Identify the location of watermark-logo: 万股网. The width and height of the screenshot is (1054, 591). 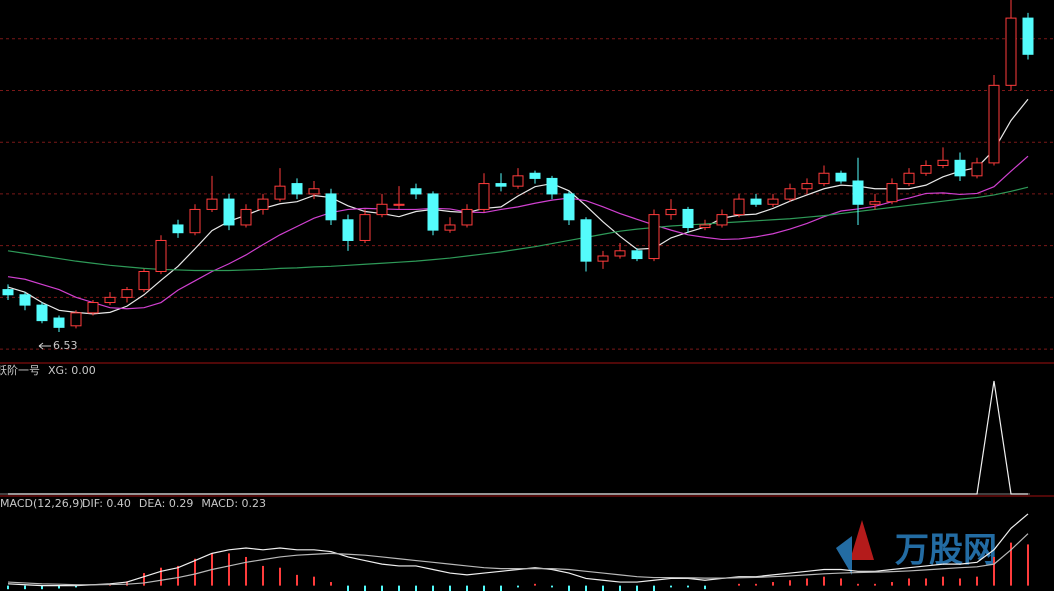
(916, 547).